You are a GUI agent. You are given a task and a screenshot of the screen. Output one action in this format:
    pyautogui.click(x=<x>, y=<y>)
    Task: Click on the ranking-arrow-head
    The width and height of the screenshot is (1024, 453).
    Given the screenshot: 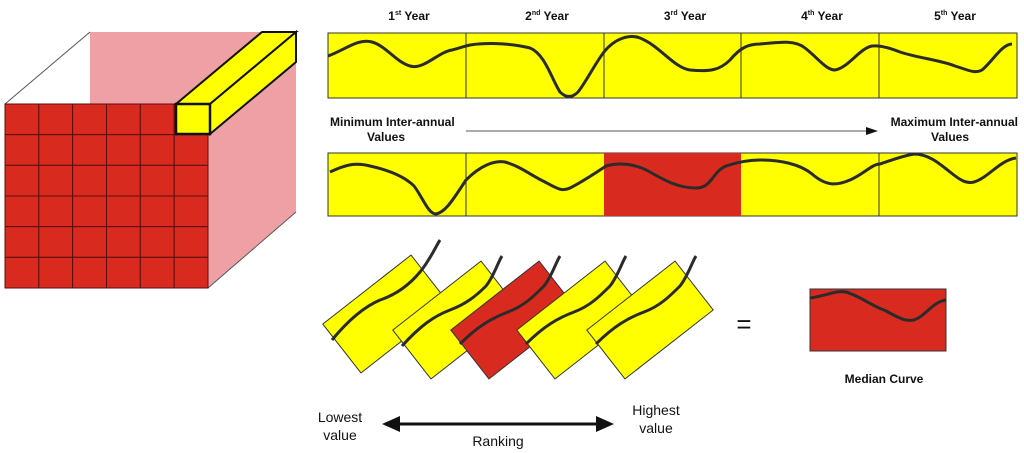 What is the action you would take?
    pyautogui.click(x=872, y=131)
    